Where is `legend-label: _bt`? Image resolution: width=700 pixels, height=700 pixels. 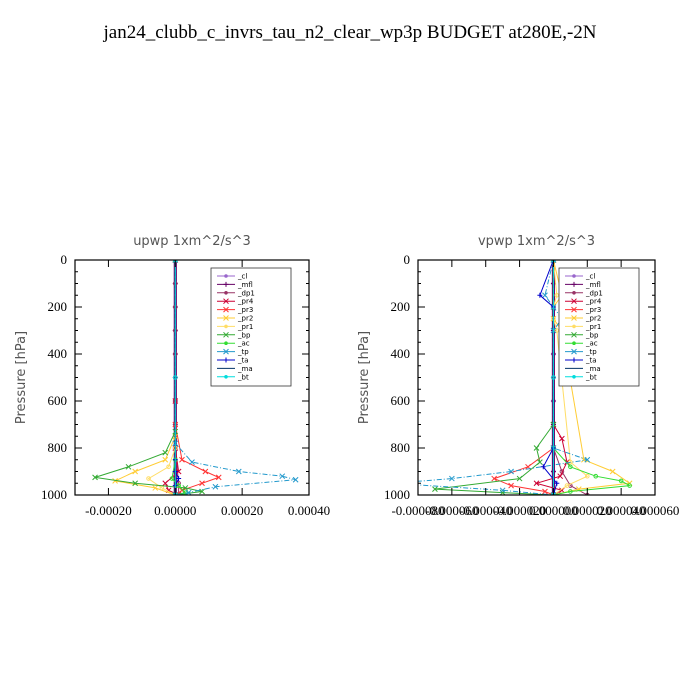 legend-label: _bt is located at coordinates (243, 377).